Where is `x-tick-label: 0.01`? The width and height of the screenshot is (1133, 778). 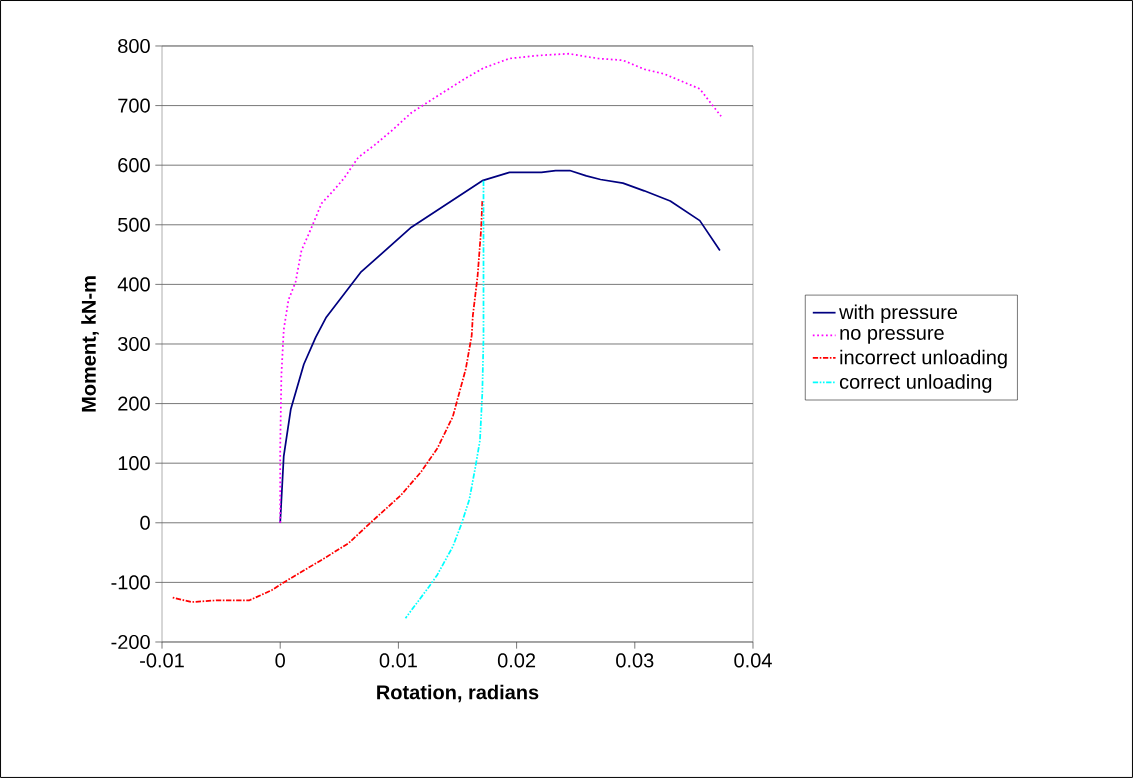
x-tick-label: 0.01 is located at coordinates (398, 660).